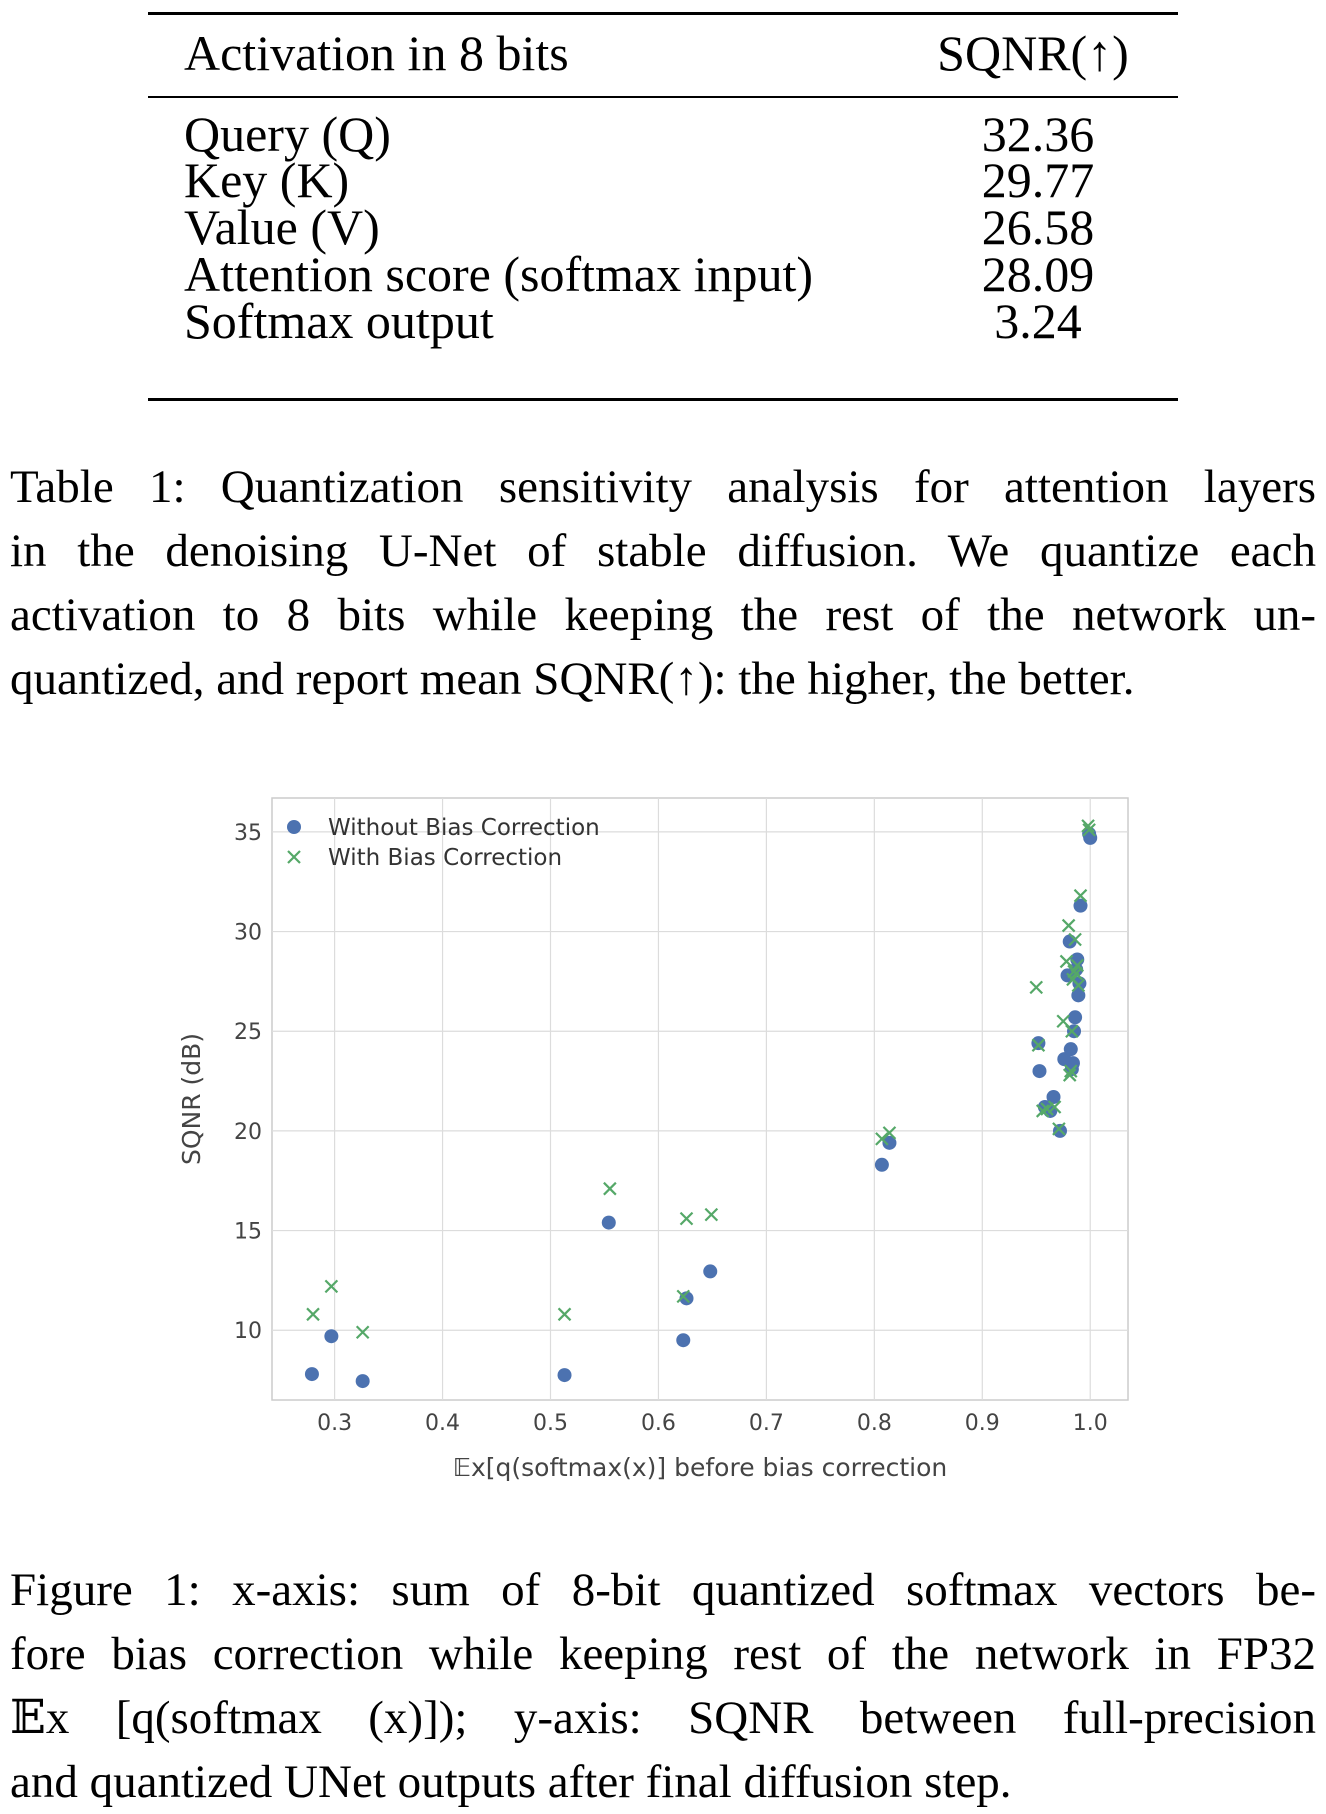 The image size is (1326, 1814). What do you see at coordinates (499, 274) in the screenshot?
I see `table-row-label: Attention score (softmax input)` at bounding box center [499, 274].